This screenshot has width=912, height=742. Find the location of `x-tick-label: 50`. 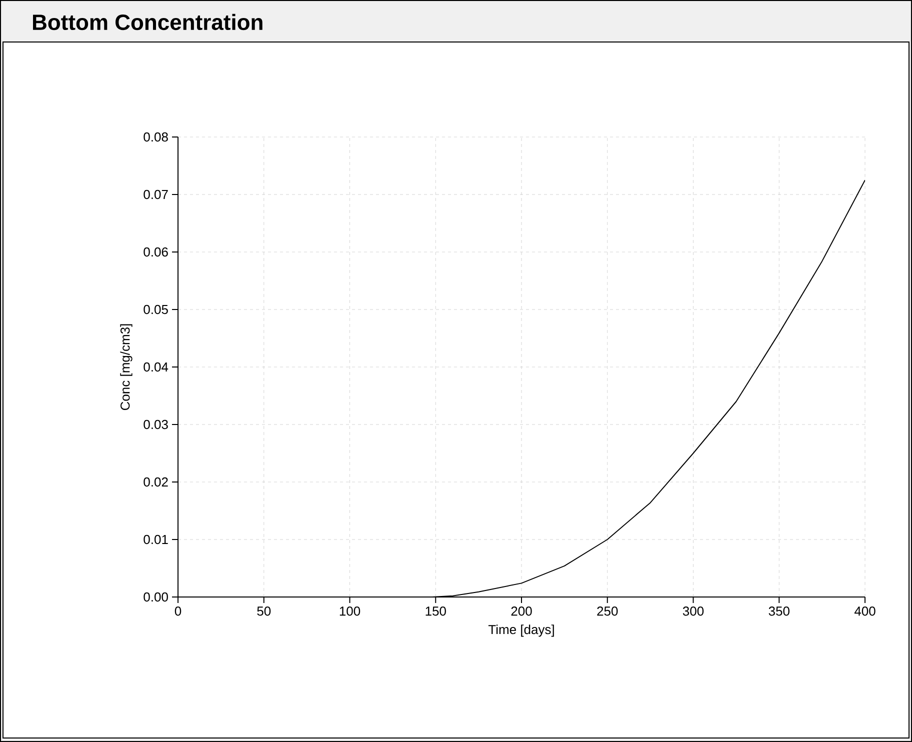

x-tick-label: 50 is located at coordinates (264, 611).